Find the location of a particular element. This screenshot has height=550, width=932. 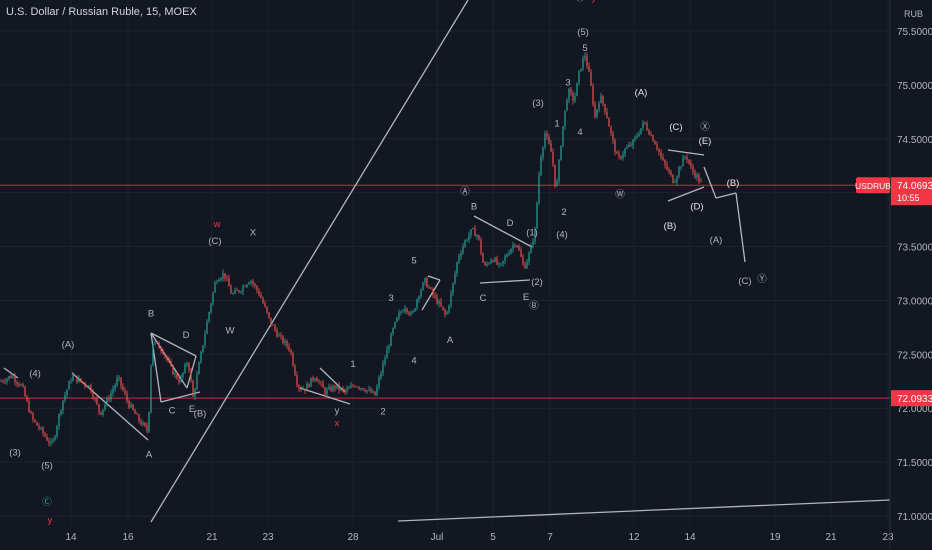

y-tick-label: 72.5000 is located at coordinates (914, 355).